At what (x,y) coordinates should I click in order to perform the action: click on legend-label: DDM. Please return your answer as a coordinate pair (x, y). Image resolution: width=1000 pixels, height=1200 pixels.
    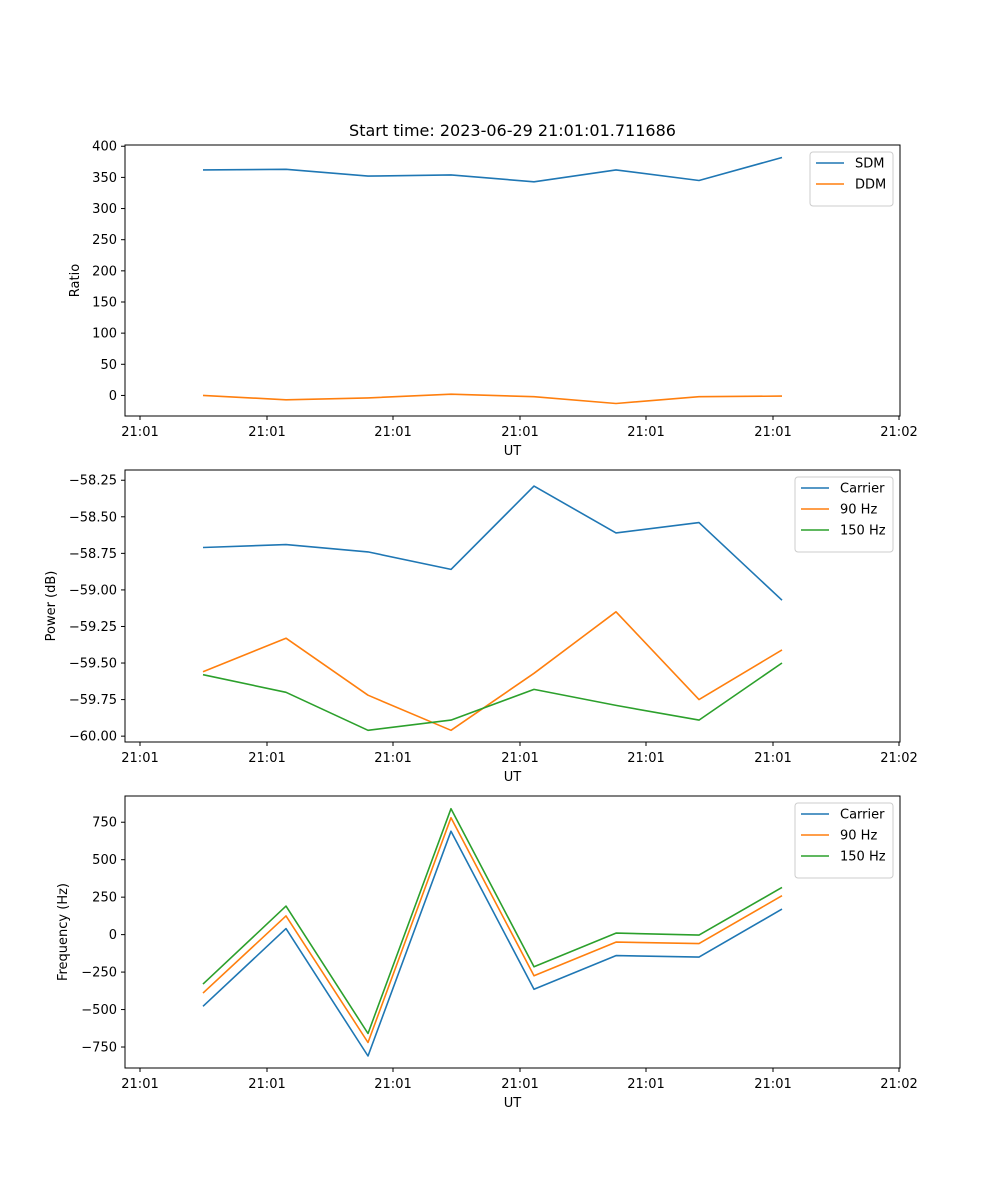
    Looking at the image, I should click on (870, 185).